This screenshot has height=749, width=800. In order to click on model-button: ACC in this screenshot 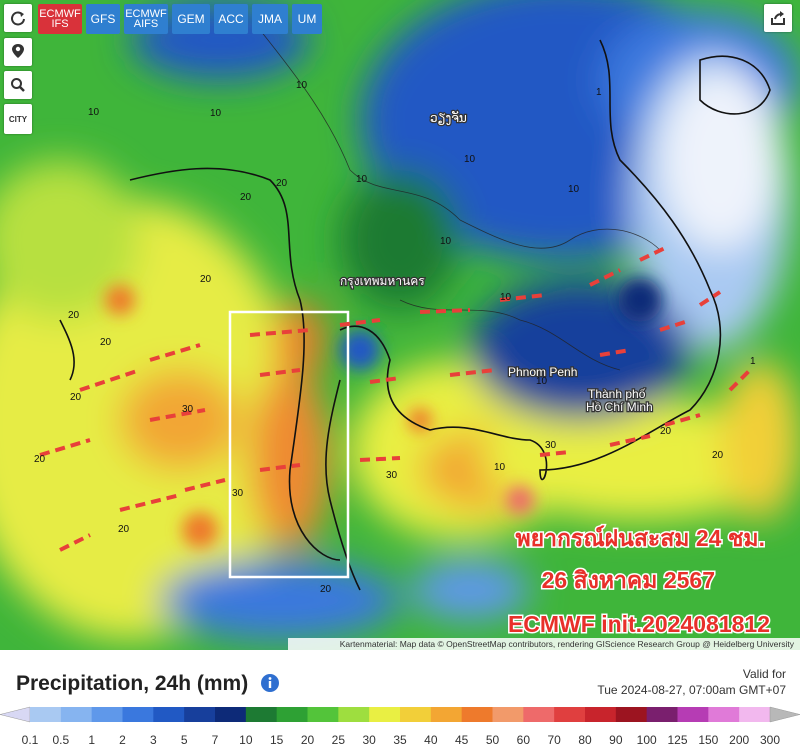, I will do `click(231, 19)`.